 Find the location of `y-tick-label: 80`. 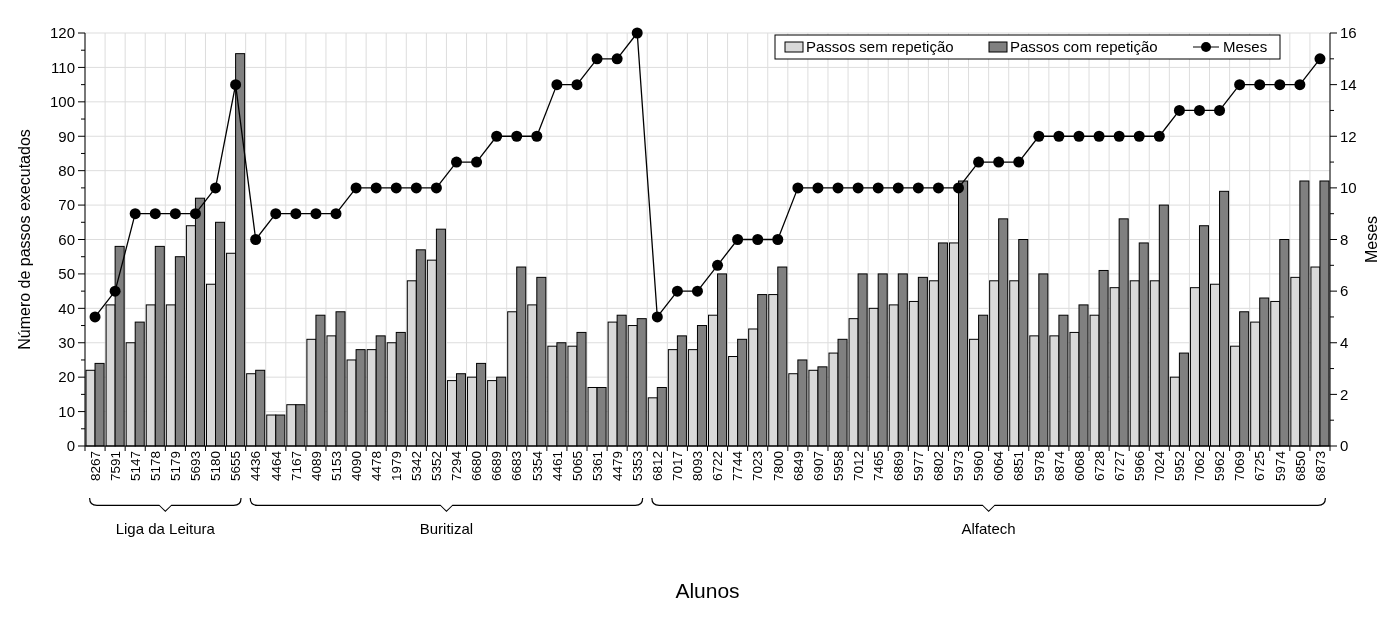

y-tick-label: 80 is located at coordinates (66, 170).